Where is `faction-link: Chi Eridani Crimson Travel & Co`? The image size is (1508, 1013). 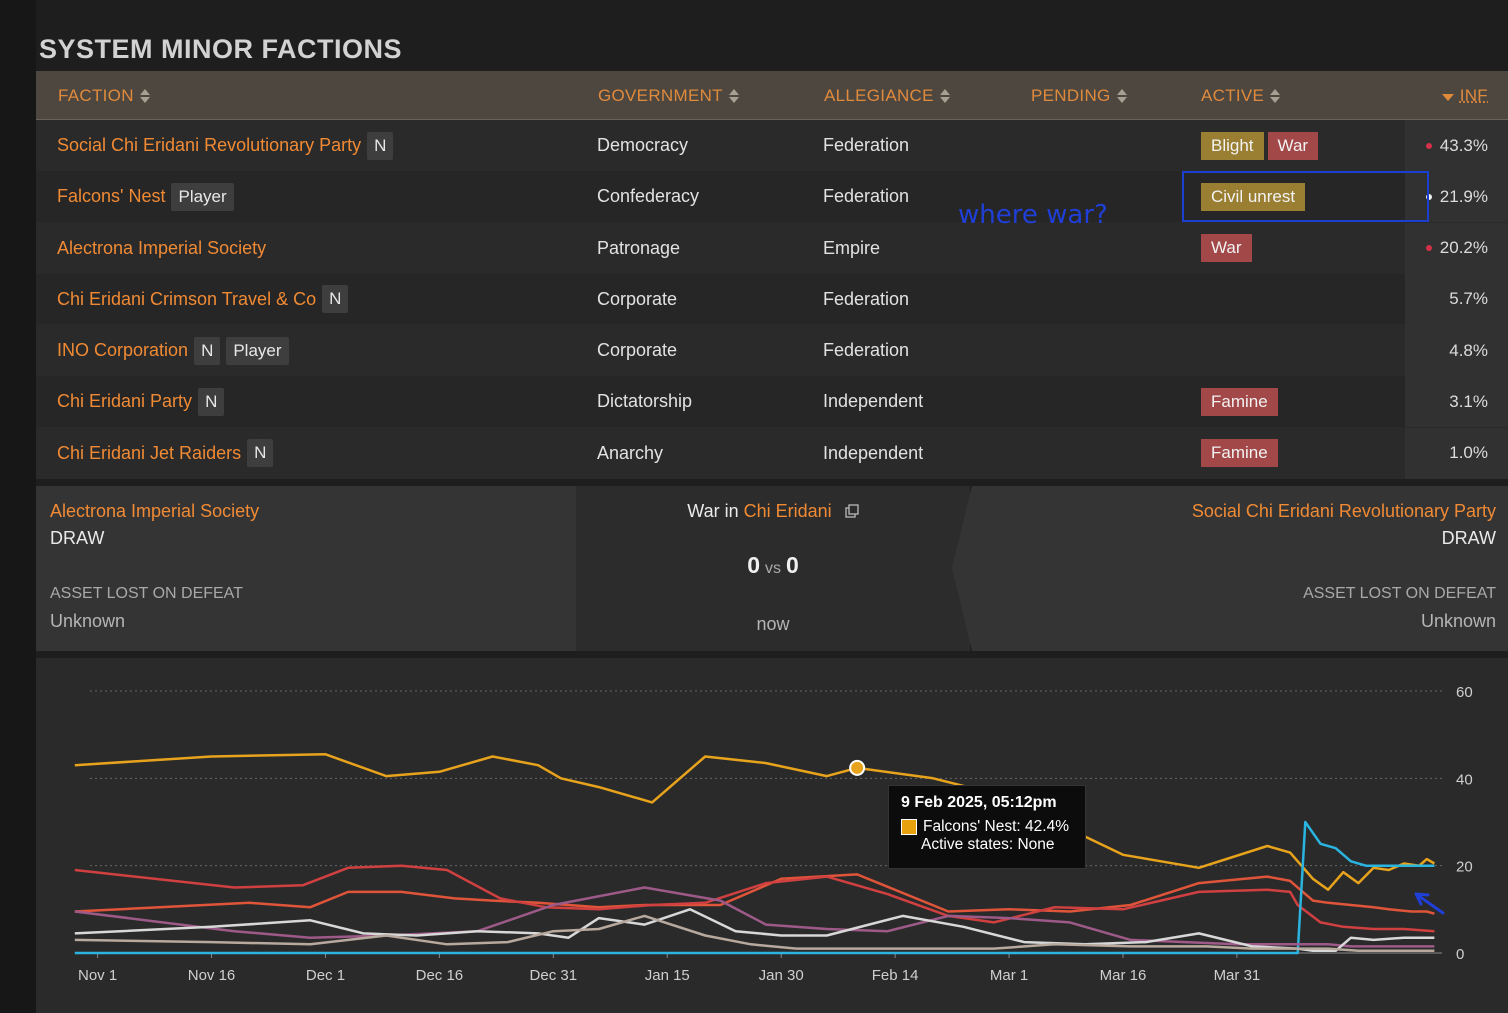 faction-link: Chi Eridani Crimson Travel & Co is located at coordinates (186, 299).